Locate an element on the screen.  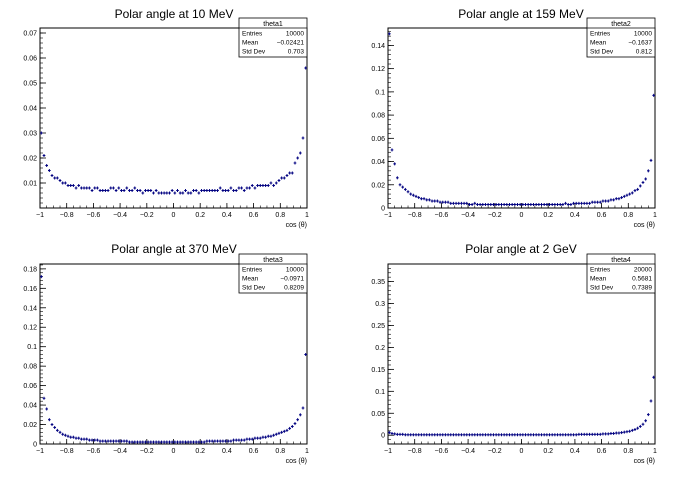
y-tick-label: 0.07 is located at coordinates (30, 34).